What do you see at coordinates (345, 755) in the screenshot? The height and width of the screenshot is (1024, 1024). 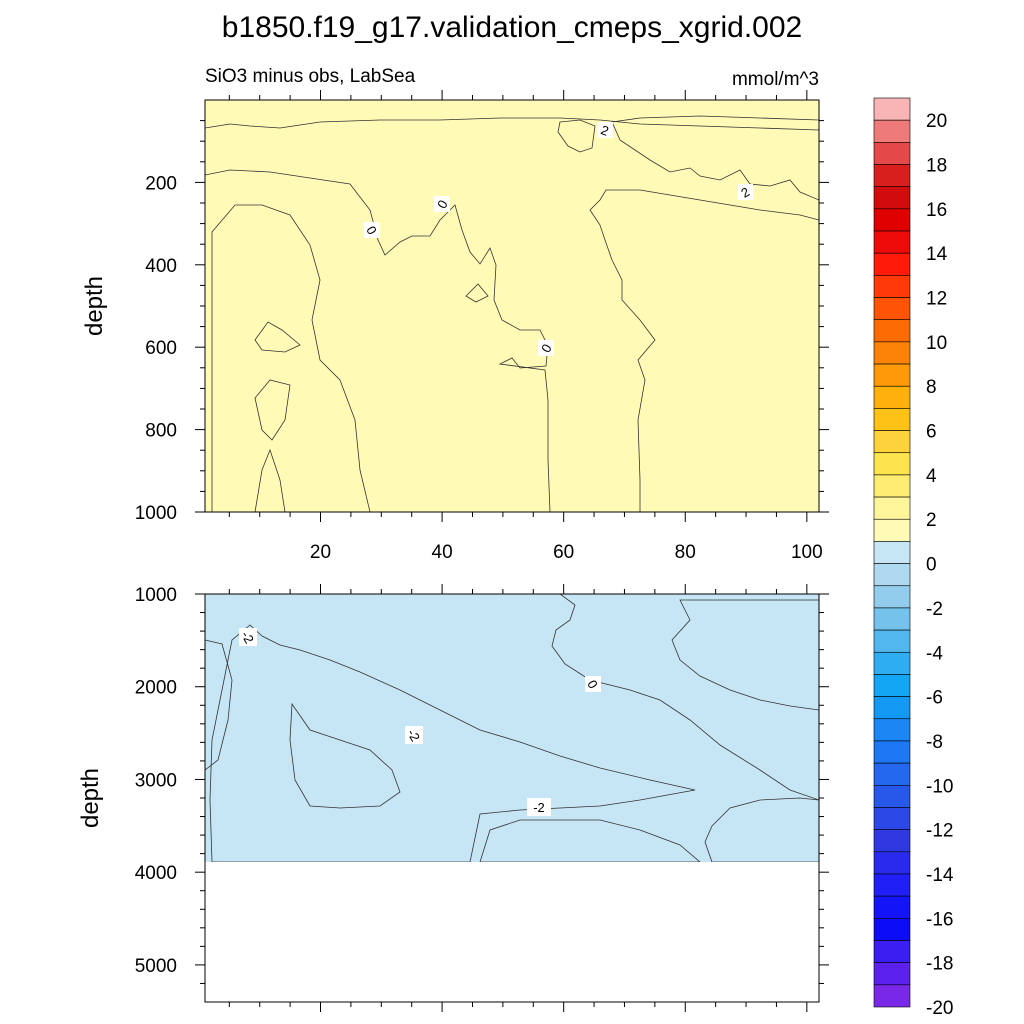 I see `region-neg-4-6-lower` at bounding box center [345, 755].